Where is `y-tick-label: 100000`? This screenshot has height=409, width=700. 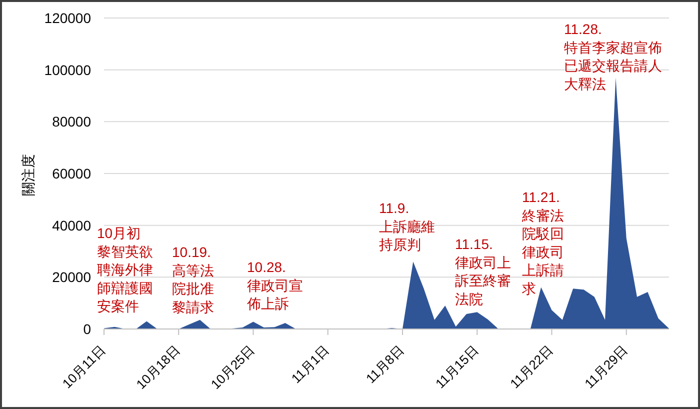 y-tick-label: 100000 is located at coordinates (68, 70).